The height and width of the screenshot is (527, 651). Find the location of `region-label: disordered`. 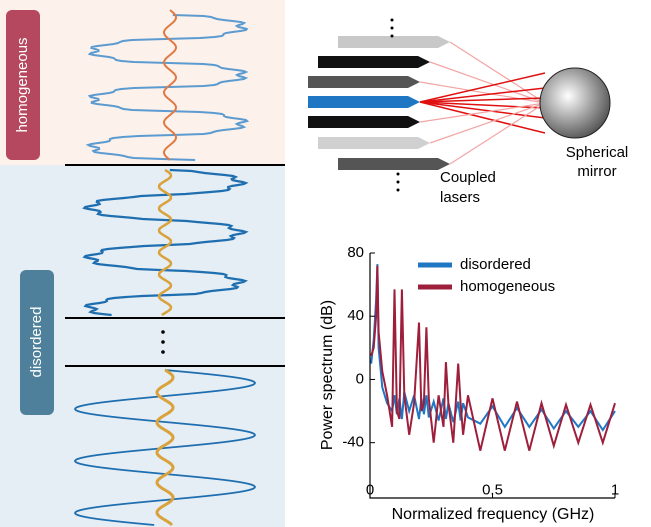

region-label: disordered is located at coordinates (36, 342).